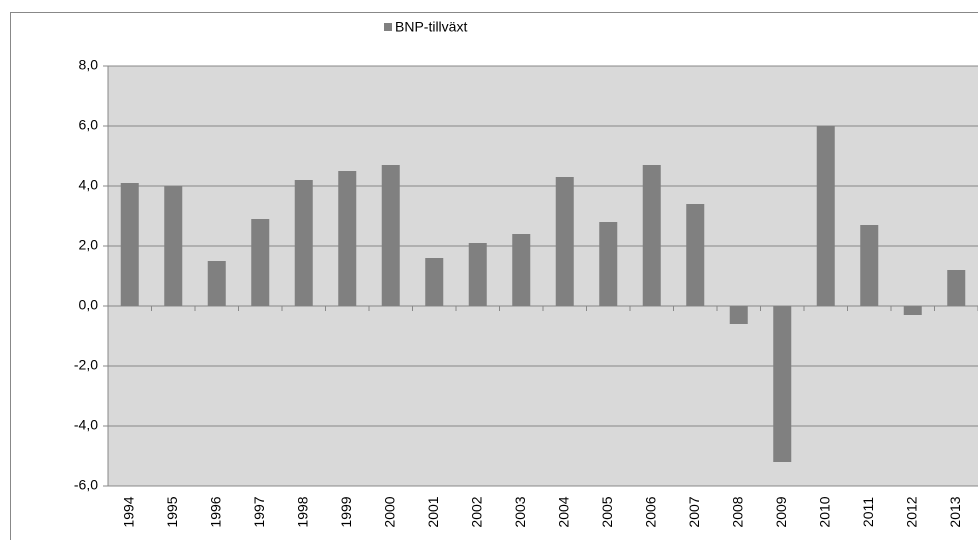  What do you see at coordinates (388, 27) in the screenshot?
I see `legend-swatch` at bounding box center [388, 27].